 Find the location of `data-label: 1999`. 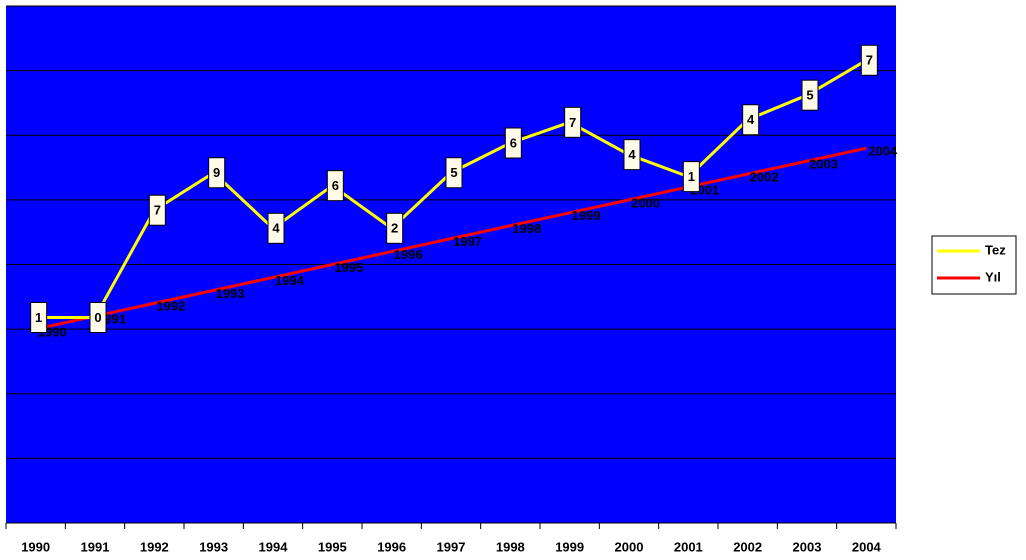

data-label: 1999 is located at coordinates (586, 215).